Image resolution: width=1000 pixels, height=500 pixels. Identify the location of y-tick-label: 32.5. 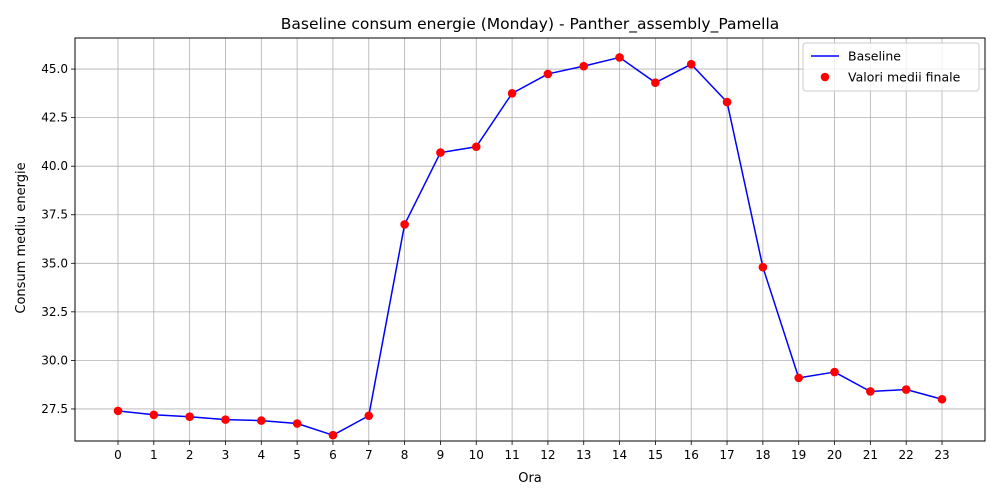
(54, 312).